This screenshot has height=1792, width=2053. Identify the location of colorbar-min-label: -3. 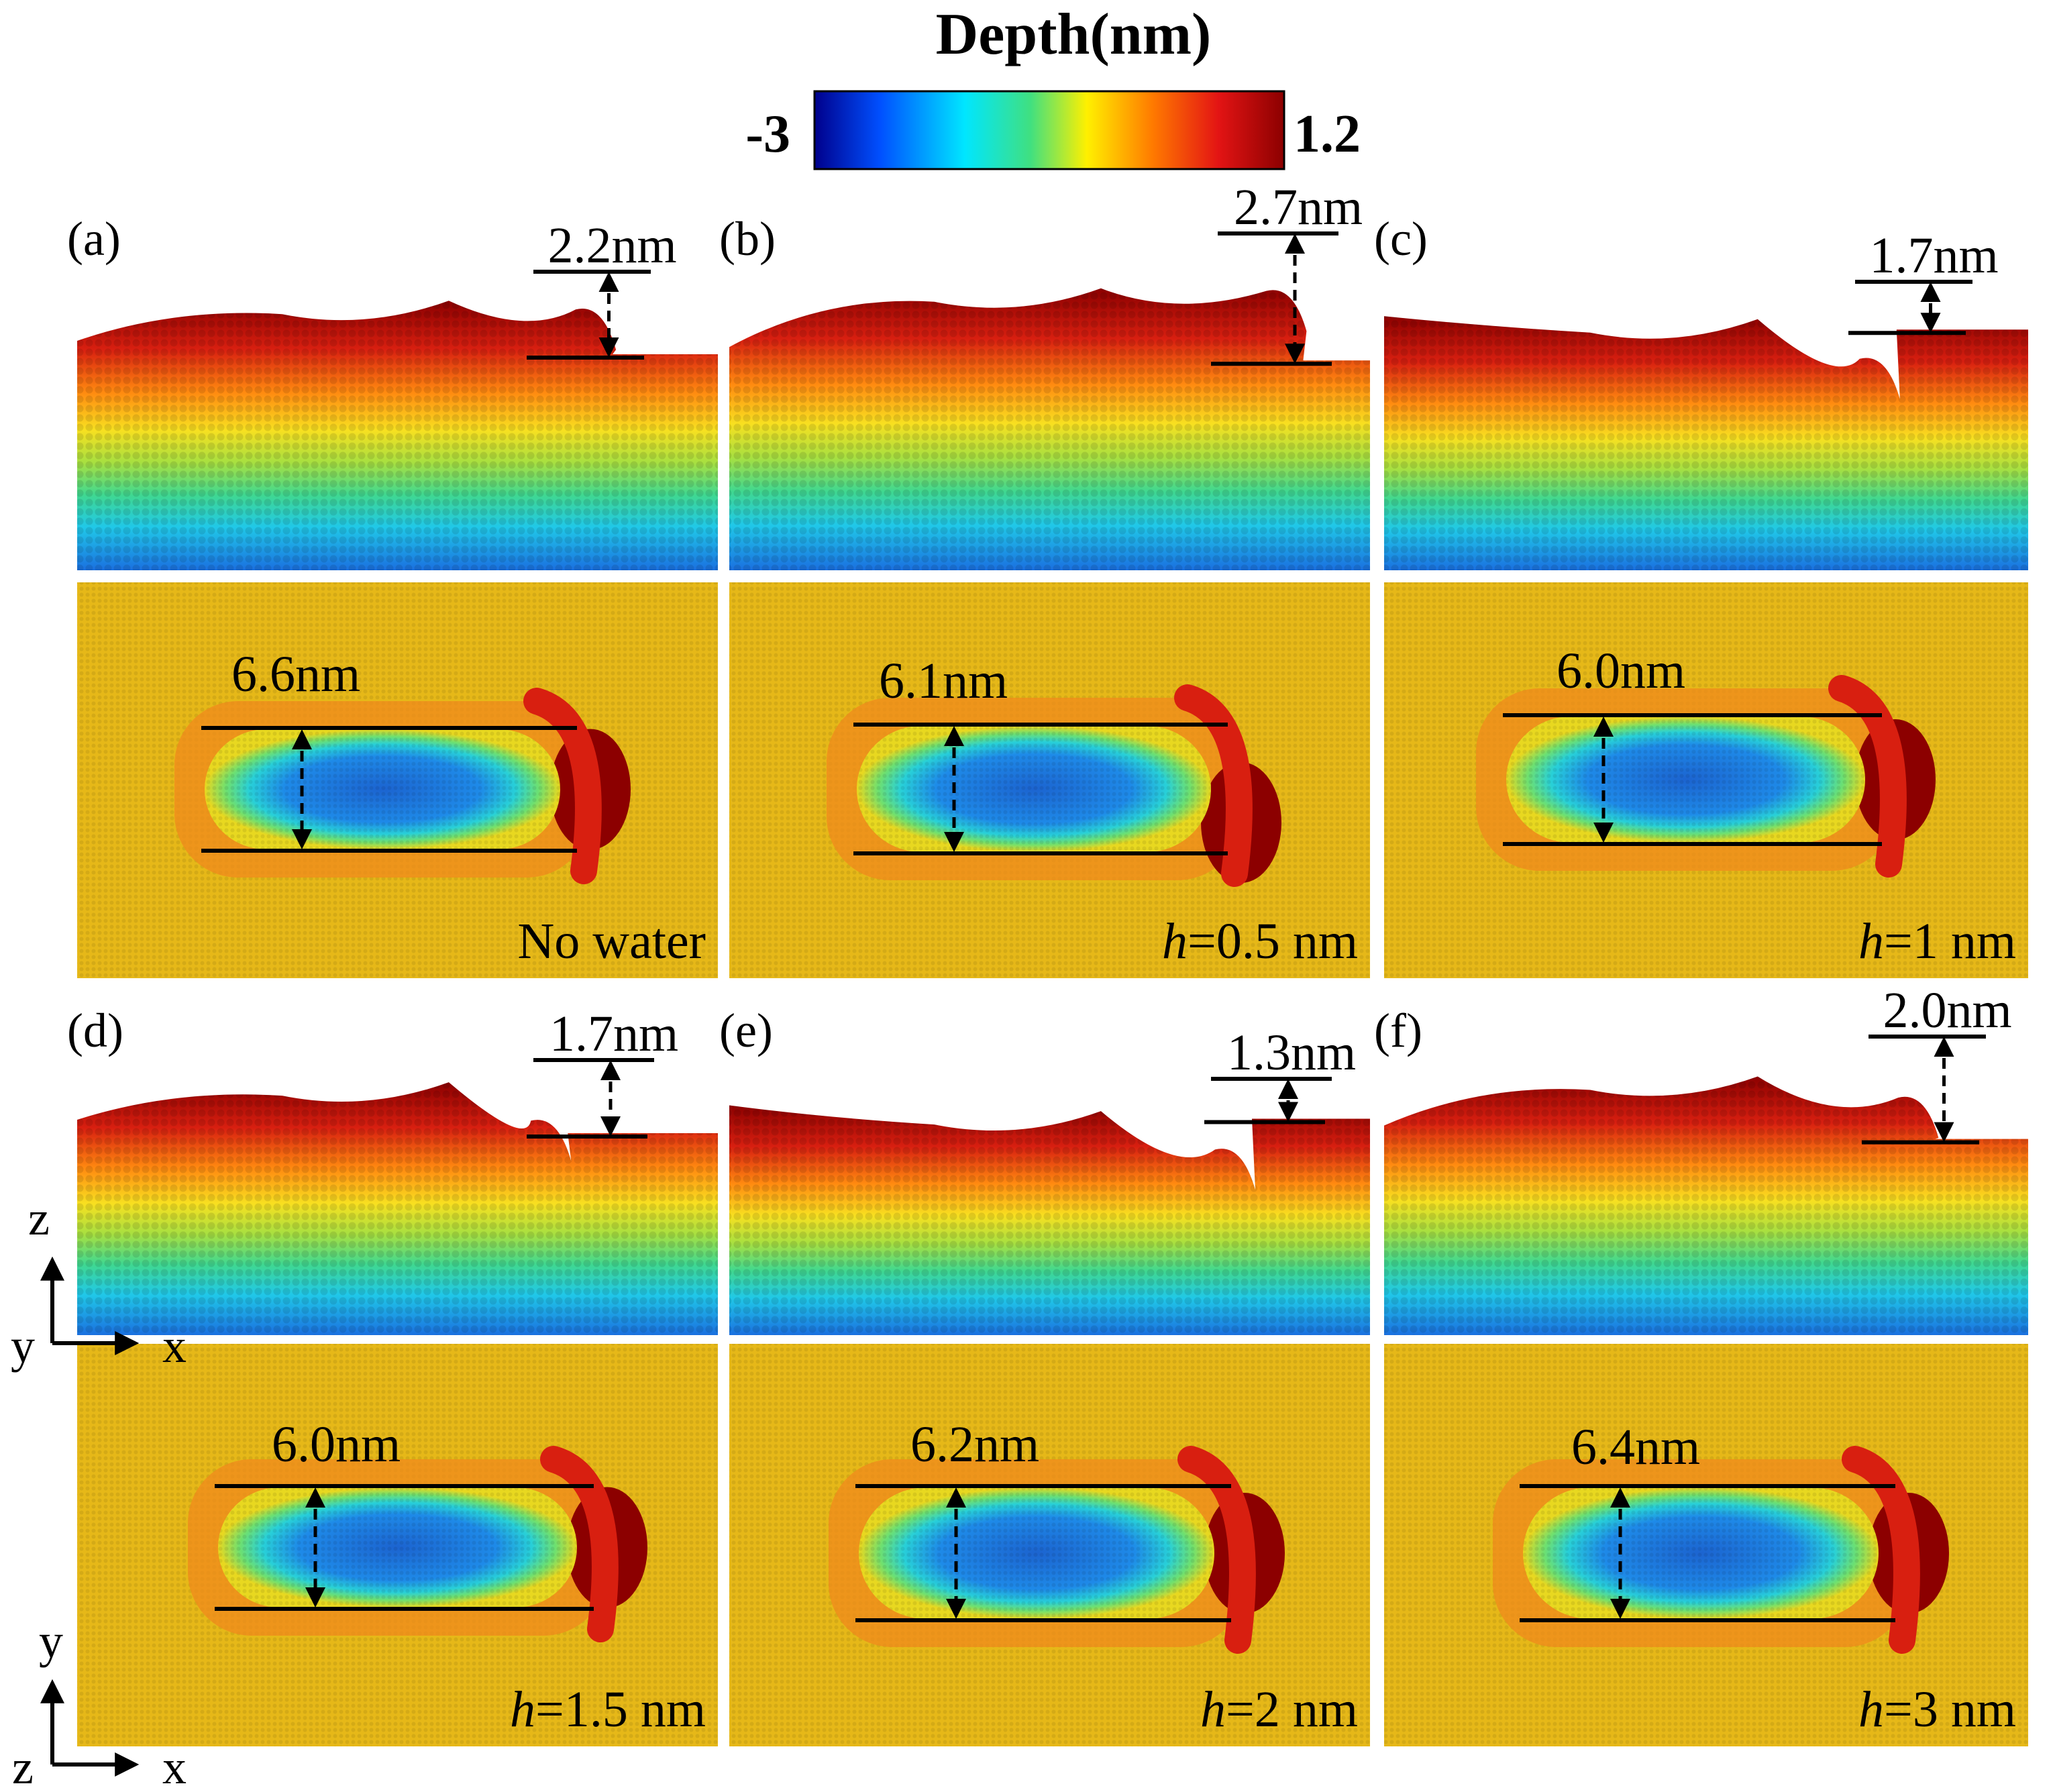
(767, 134).